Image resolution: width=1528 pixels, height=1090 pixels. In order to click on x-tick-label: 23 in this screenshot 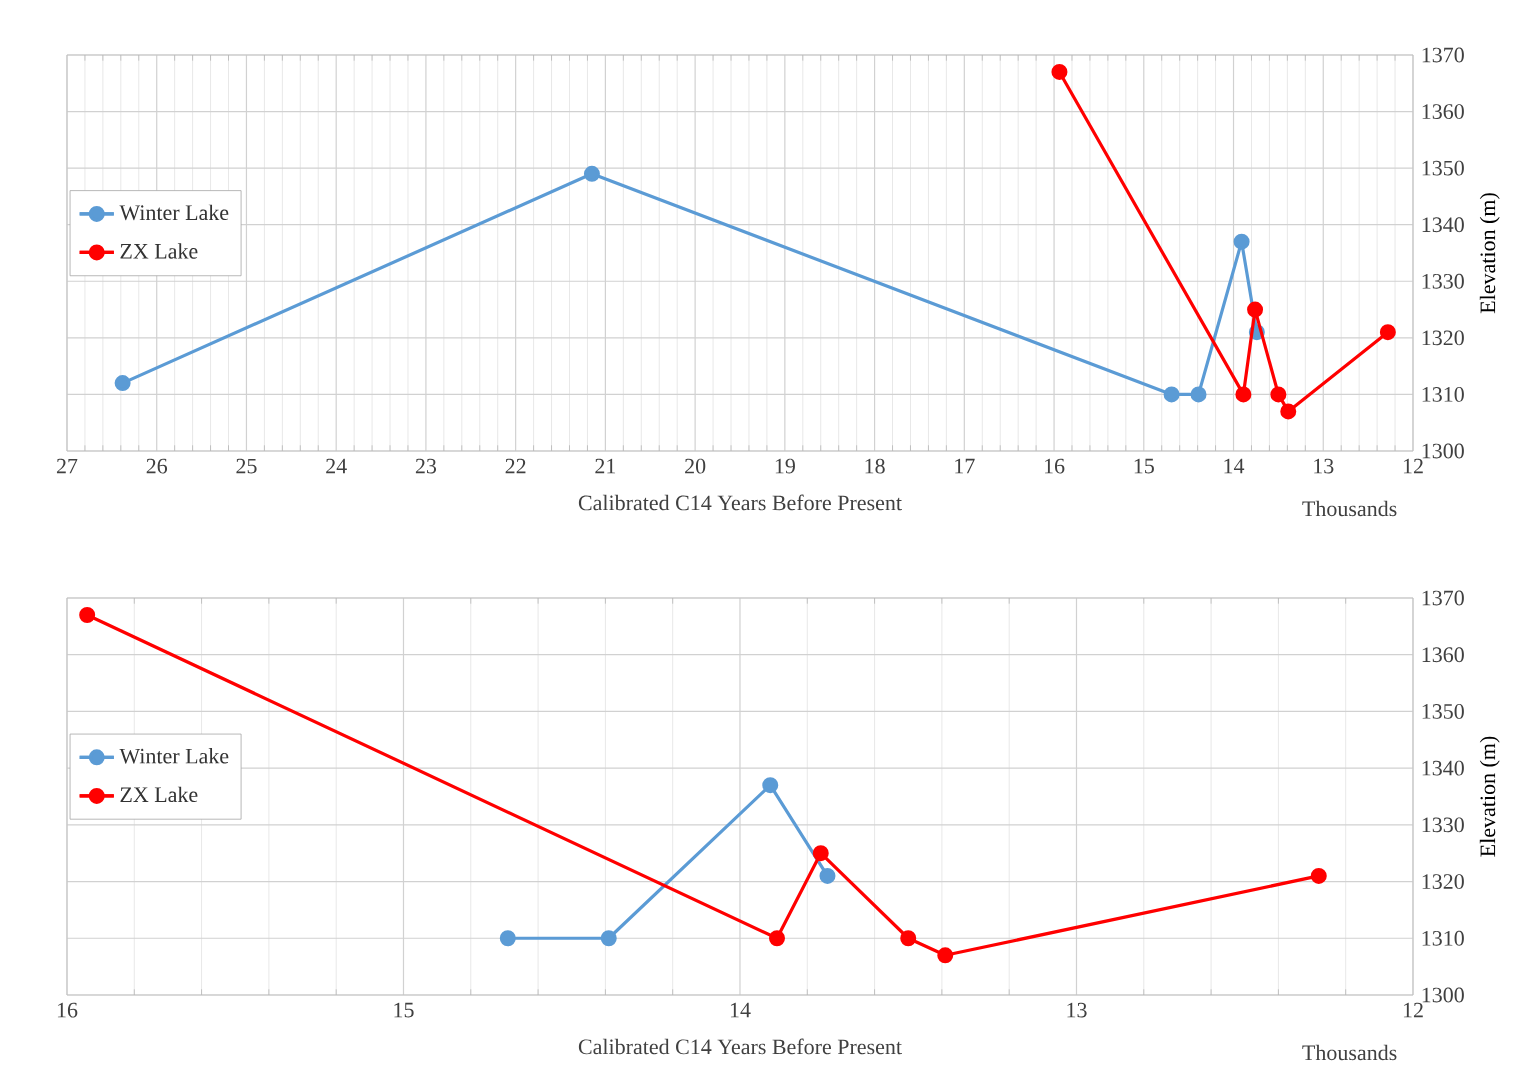, I will do `click(426, 466)`.